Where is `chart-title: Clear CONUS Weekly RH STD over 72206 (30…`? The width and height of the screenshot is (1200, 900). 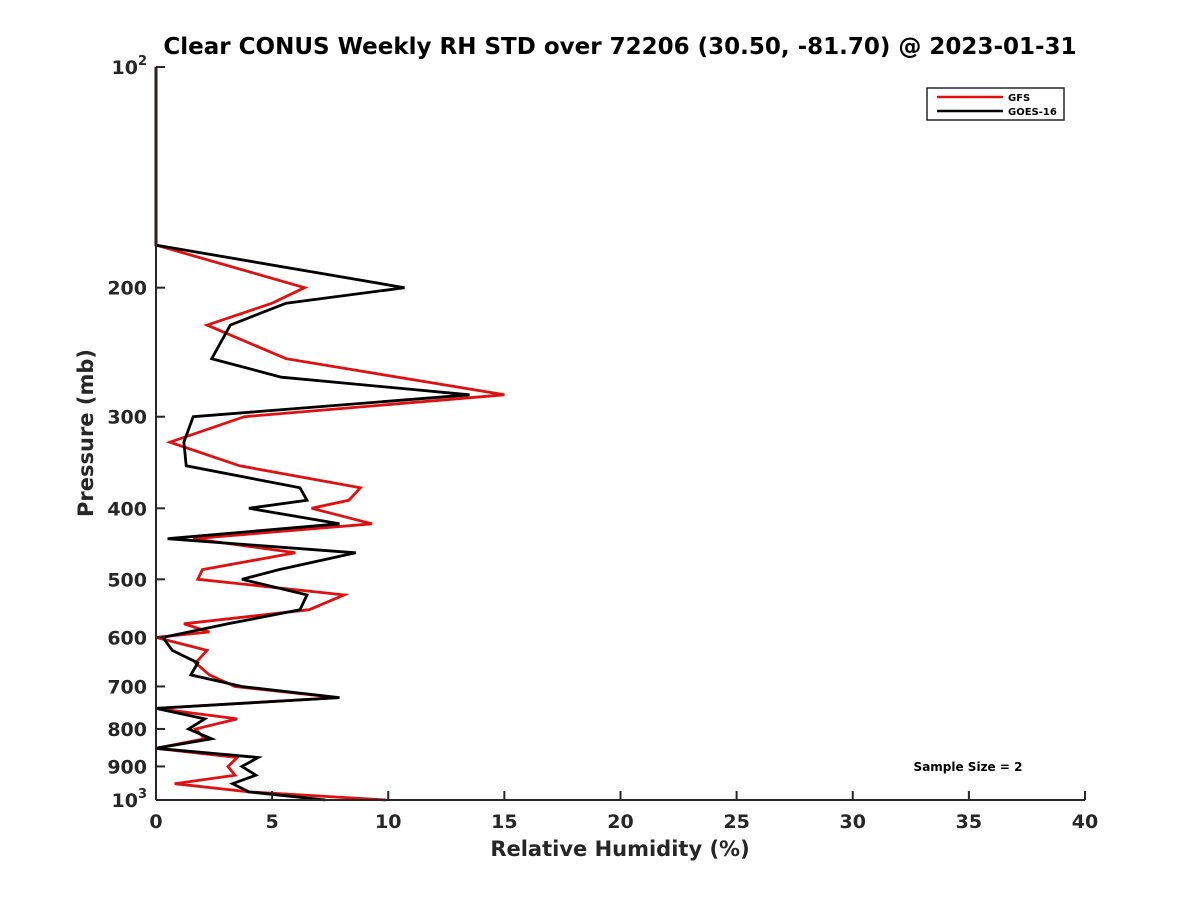
chart-title: Clear CONUS Weekly RH STD over 72206 (30… is located at coordinates (619, 47).